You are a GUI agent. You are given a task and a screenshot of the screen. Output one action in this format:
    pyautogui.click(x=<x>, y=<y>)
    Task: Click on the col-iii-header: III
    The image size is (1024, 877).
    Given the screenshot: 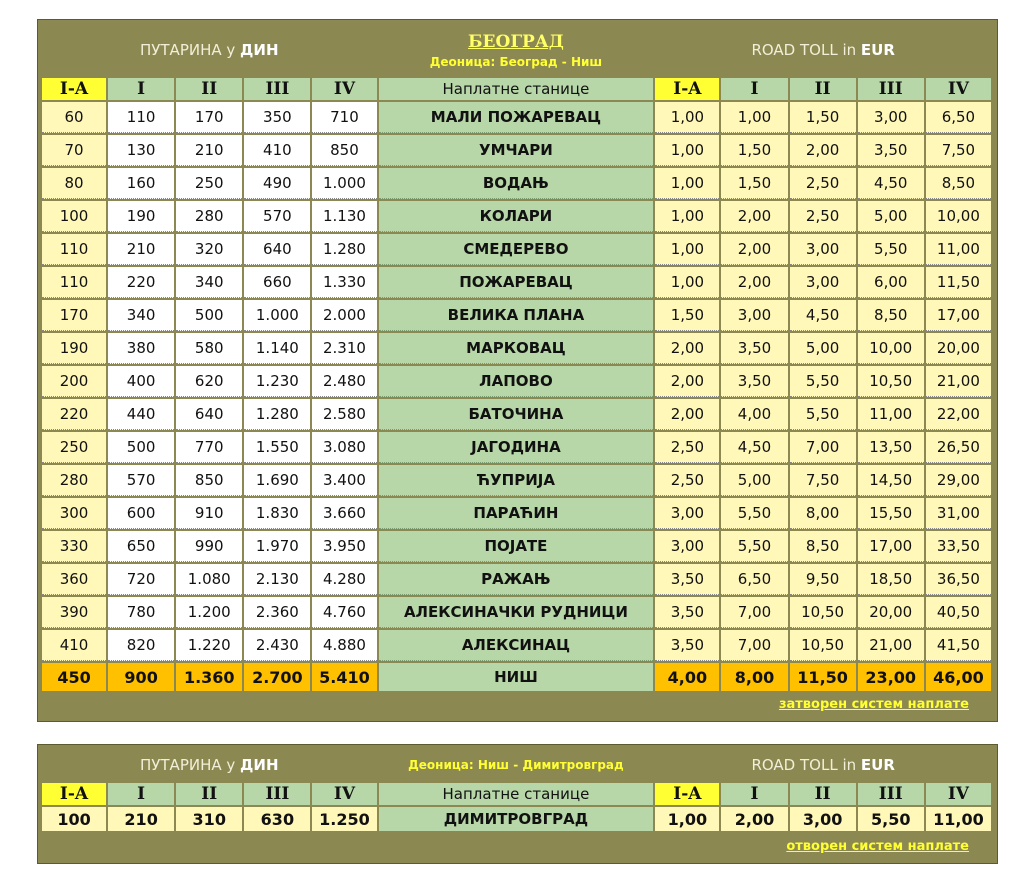 What is the action you would take?
    pyautogui.click(x=277, y=89)
    